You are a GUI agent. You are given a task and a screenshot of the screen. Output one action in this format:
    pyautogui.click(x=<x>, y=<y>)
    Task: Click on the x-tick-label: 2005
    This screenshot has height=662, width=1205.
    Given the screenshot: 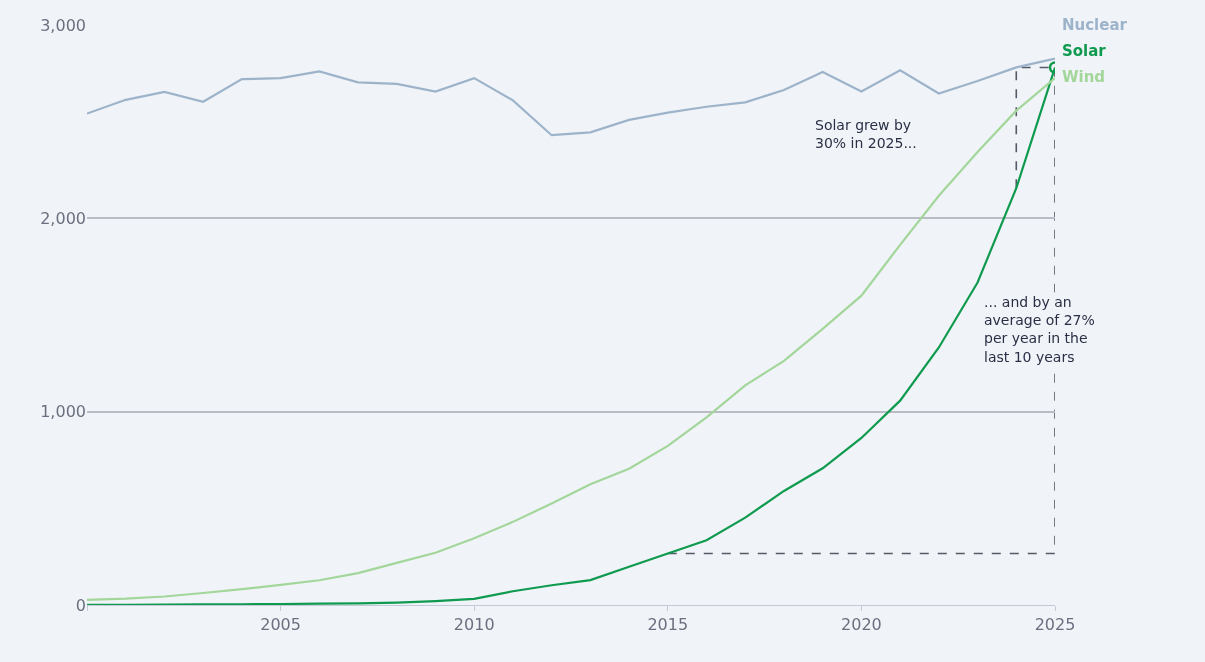 What is the action you would take?
    pyautogui.click(x=280, y=625)
    